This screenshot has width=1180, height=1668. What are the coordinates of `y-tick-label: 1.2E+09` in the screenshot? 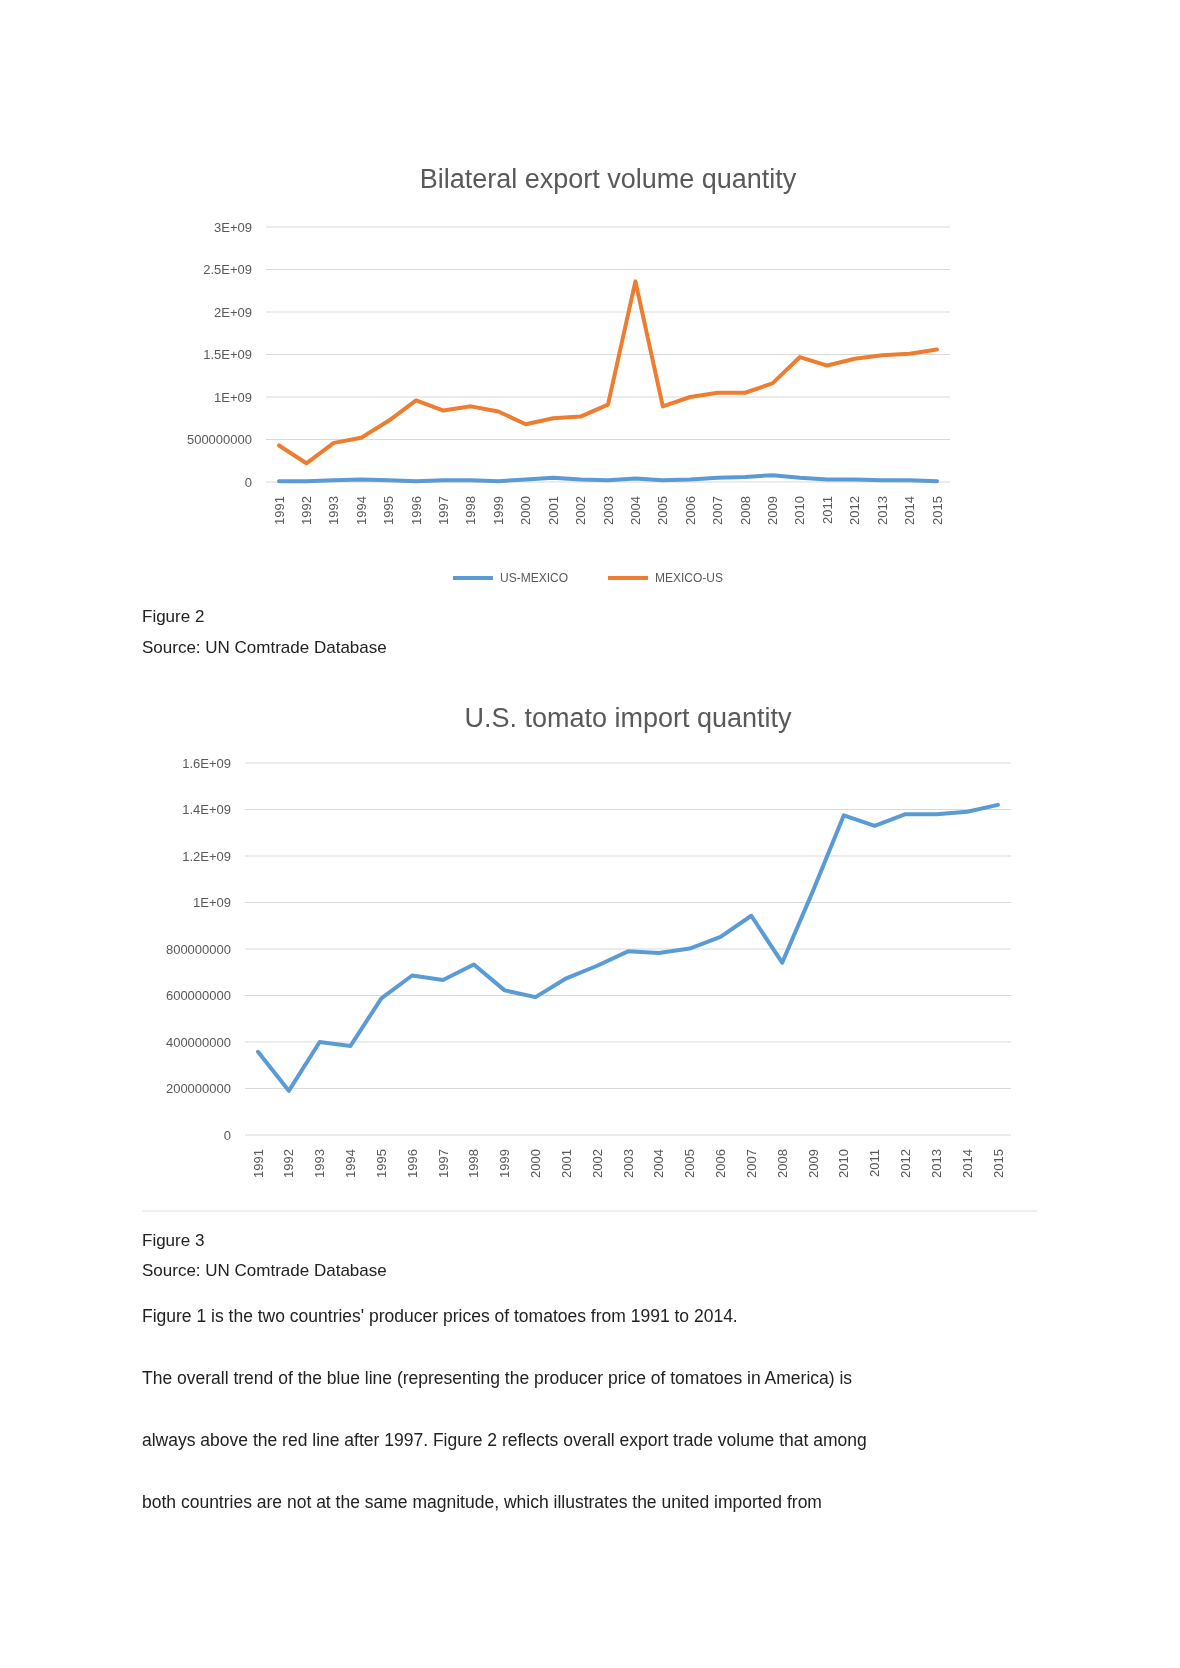 It's located at (206, 856).